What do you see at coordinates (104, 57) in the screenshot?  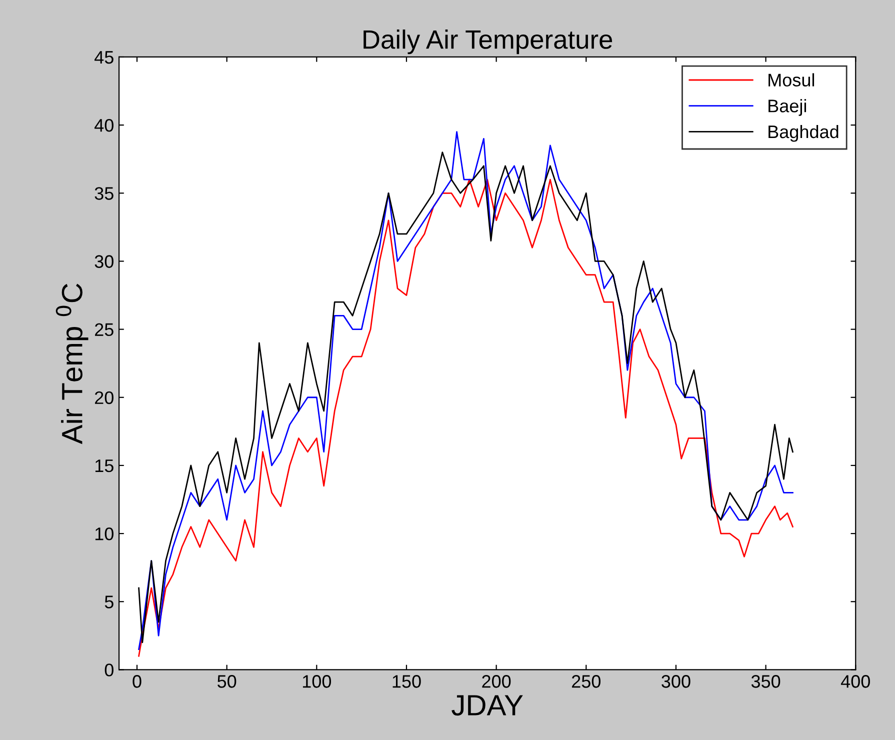 I see `y-tick-label: 45` at bounding box center [104, 57].